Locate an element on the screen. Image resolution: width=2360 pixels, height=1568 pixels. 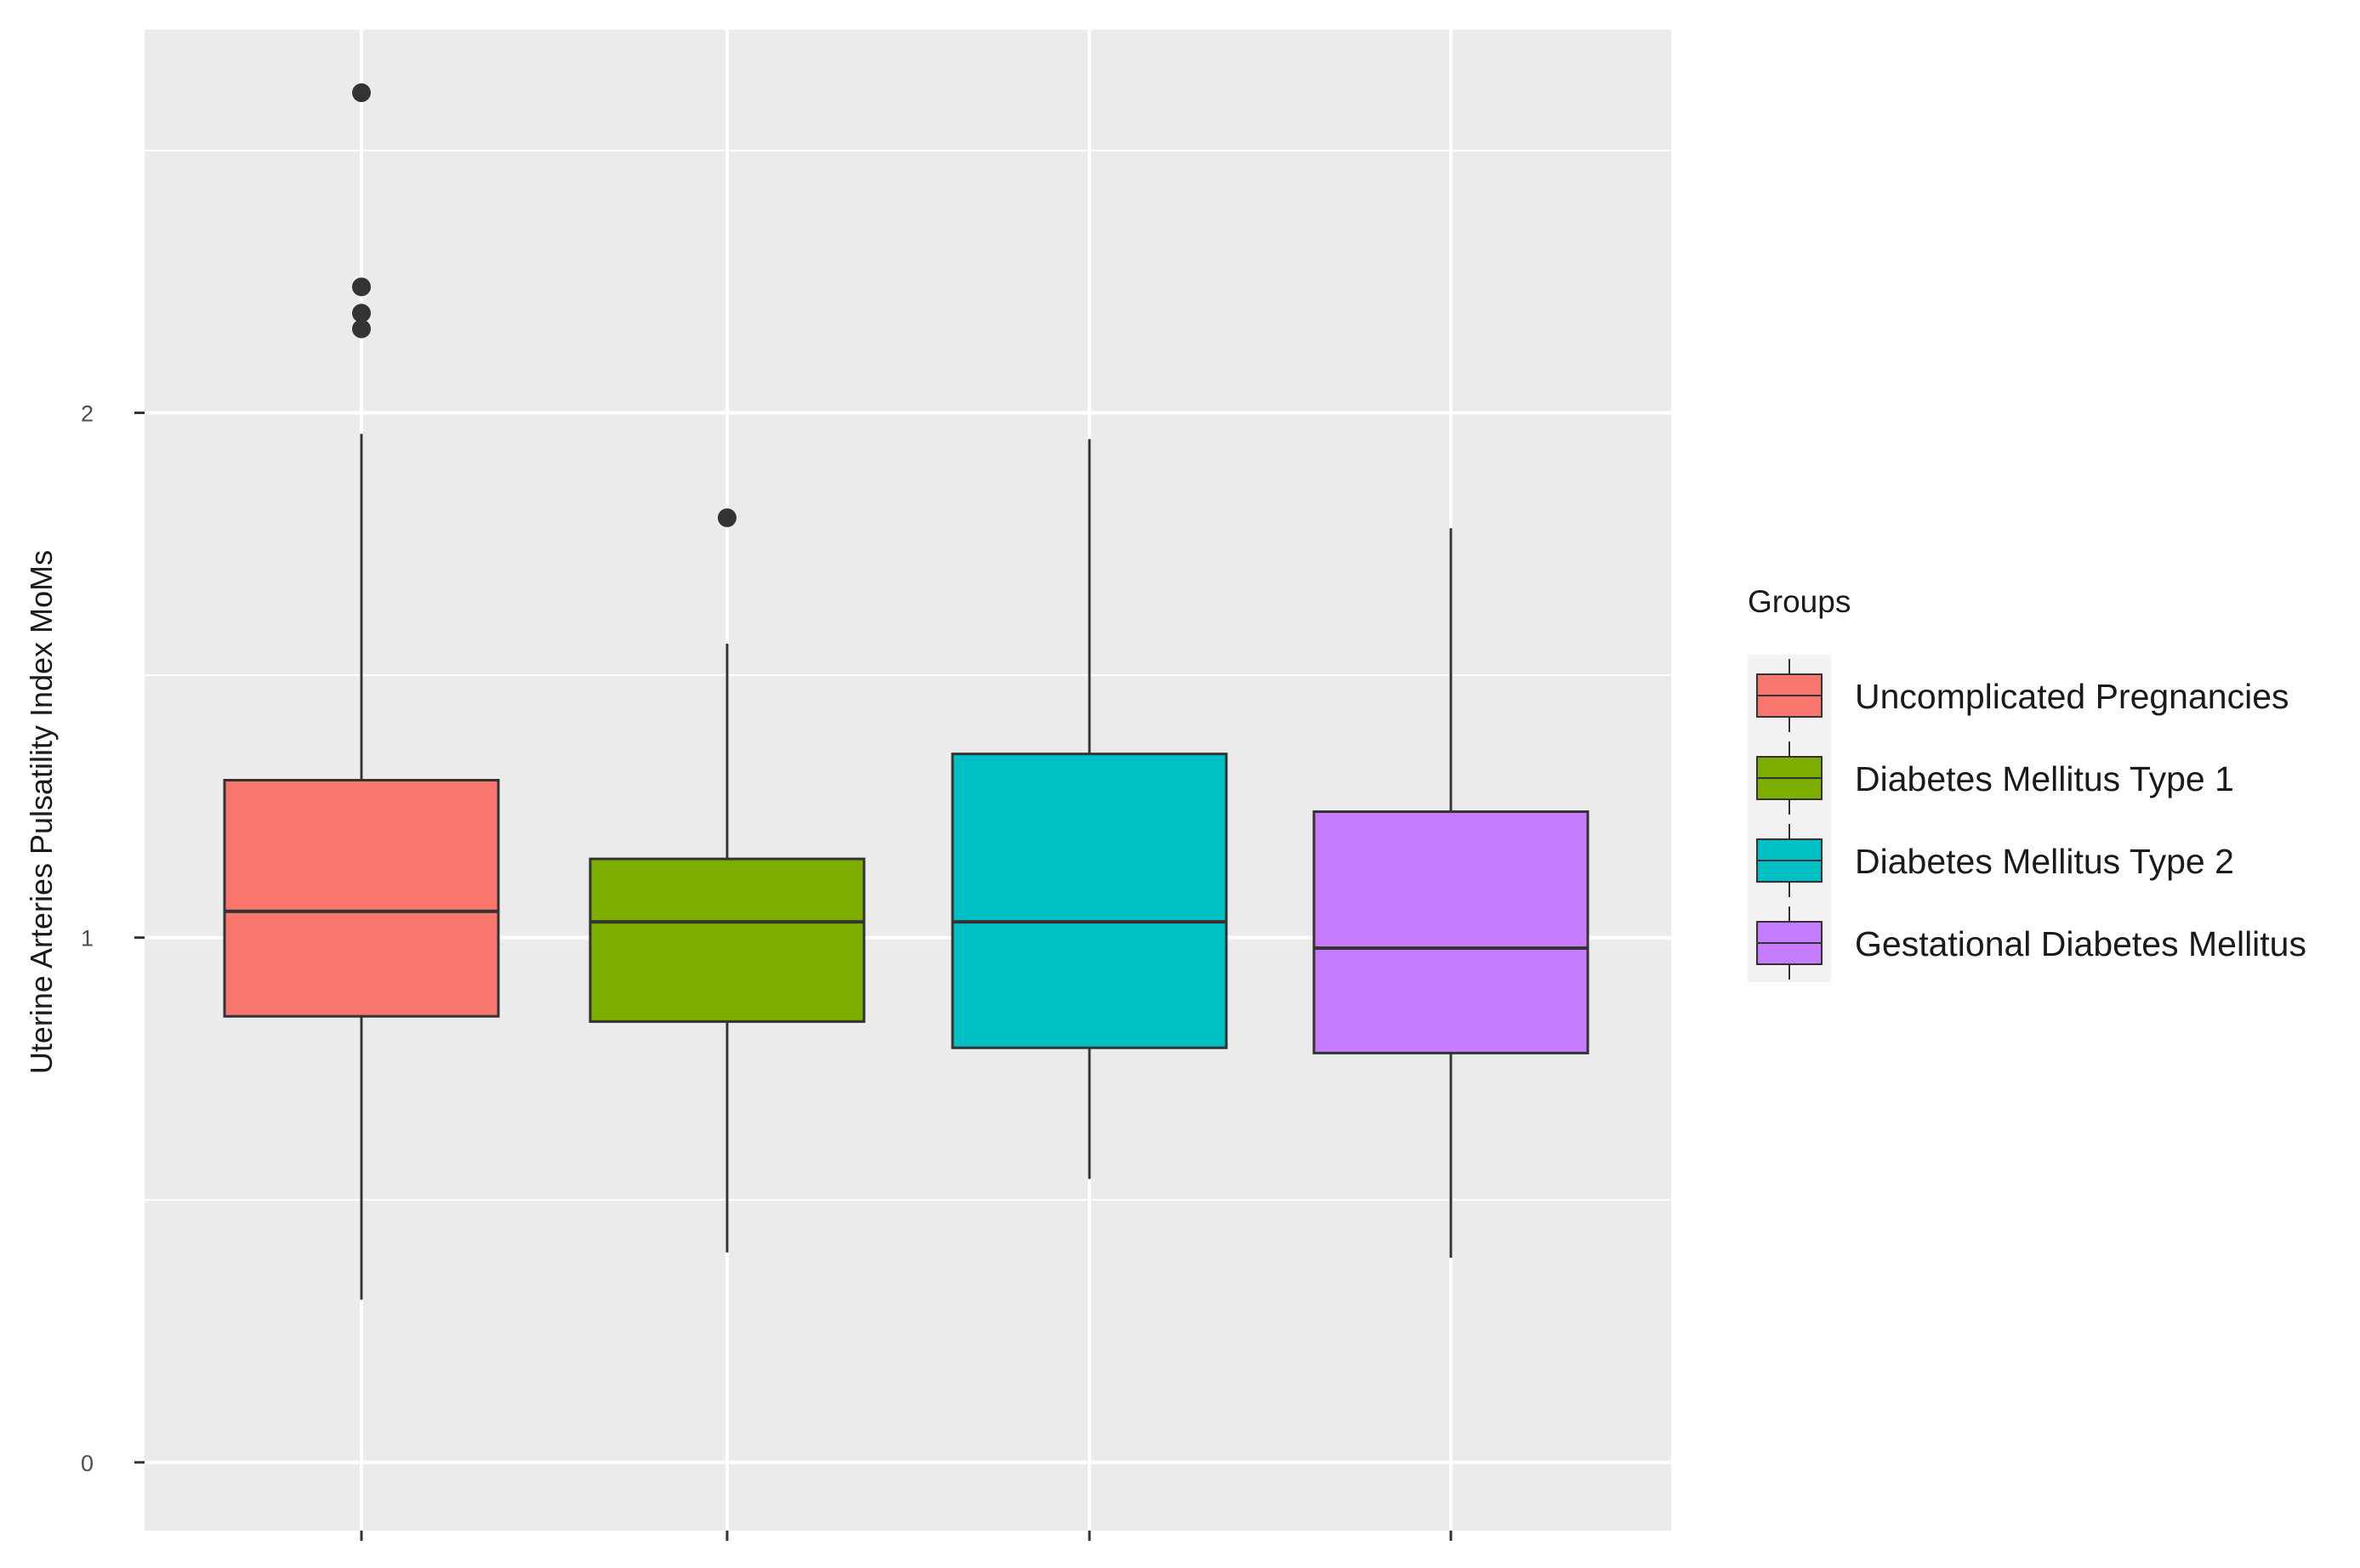
legend-item: Gestational Diabetes Mellitus is located at coordinates (2031, 943).